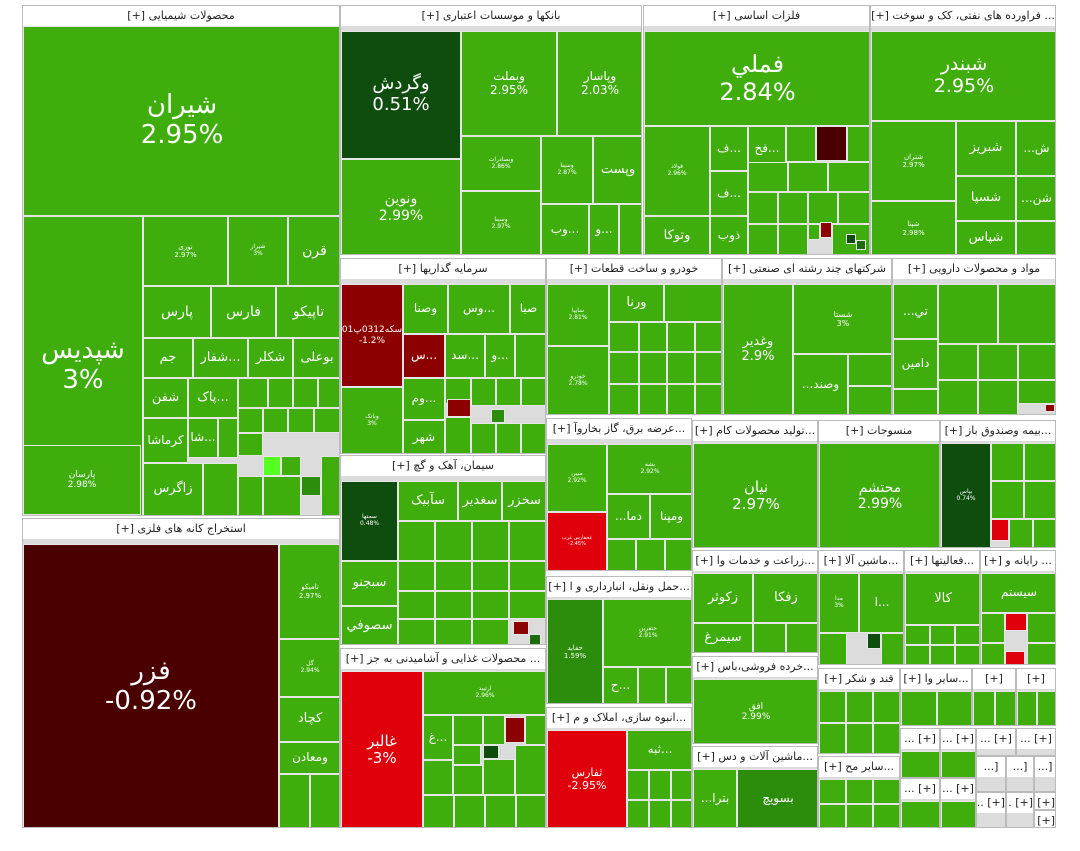 This screenshot has width=1080, height=851. I want to click on tile-sakhzar: سخزر, so click(523, 501).